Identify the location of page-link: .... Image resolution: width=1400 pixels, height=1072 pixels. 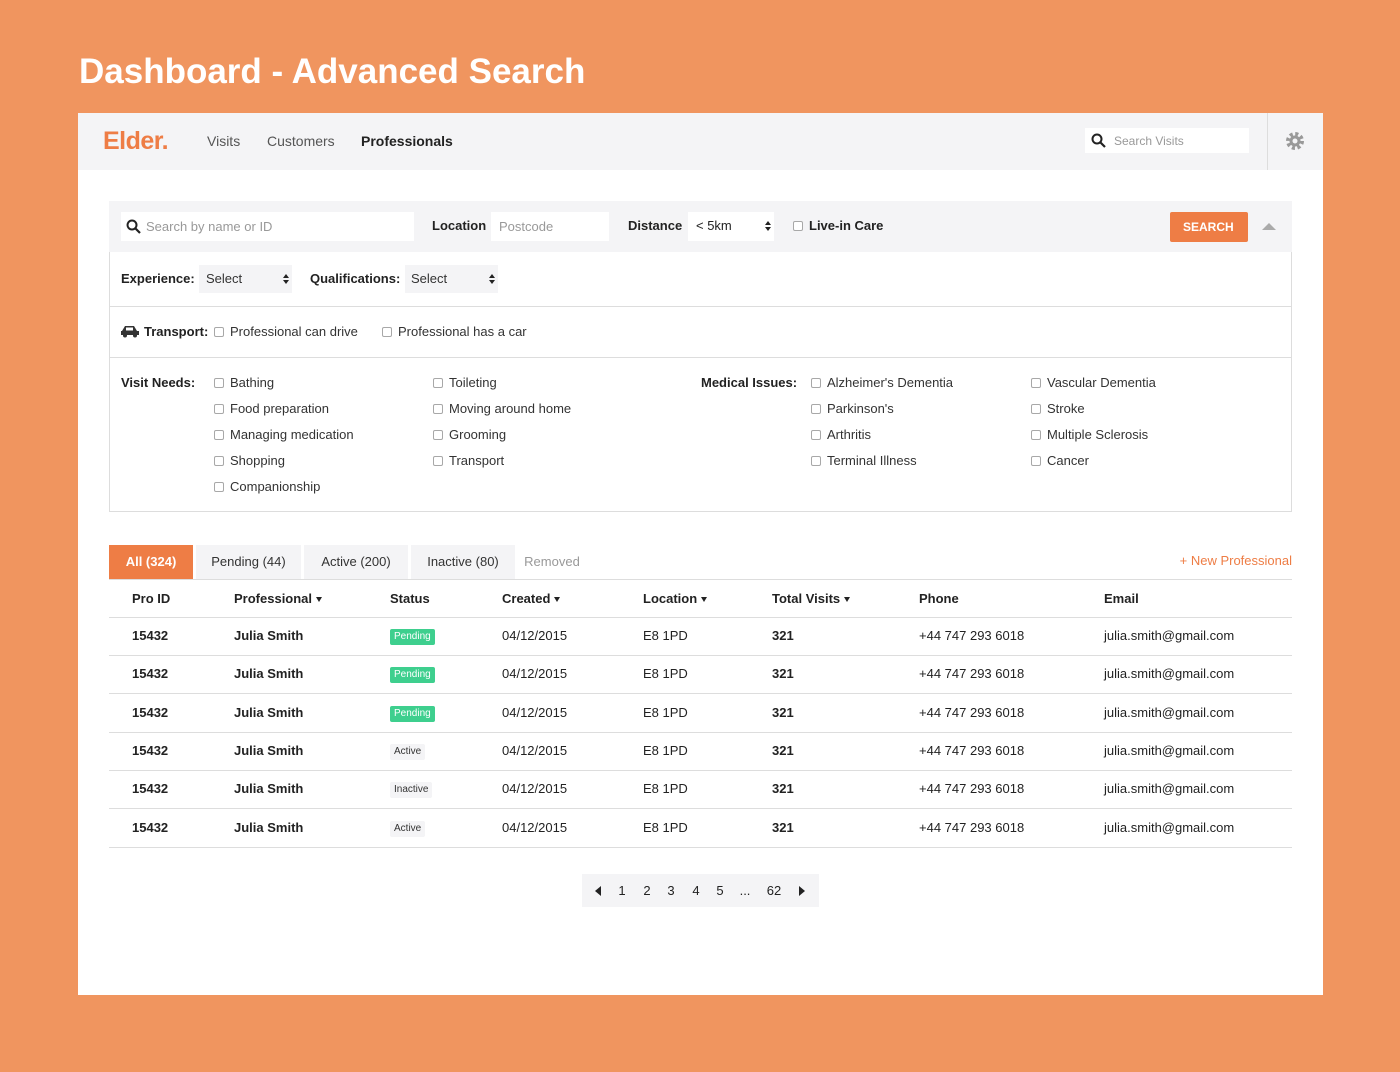
(745, 890).